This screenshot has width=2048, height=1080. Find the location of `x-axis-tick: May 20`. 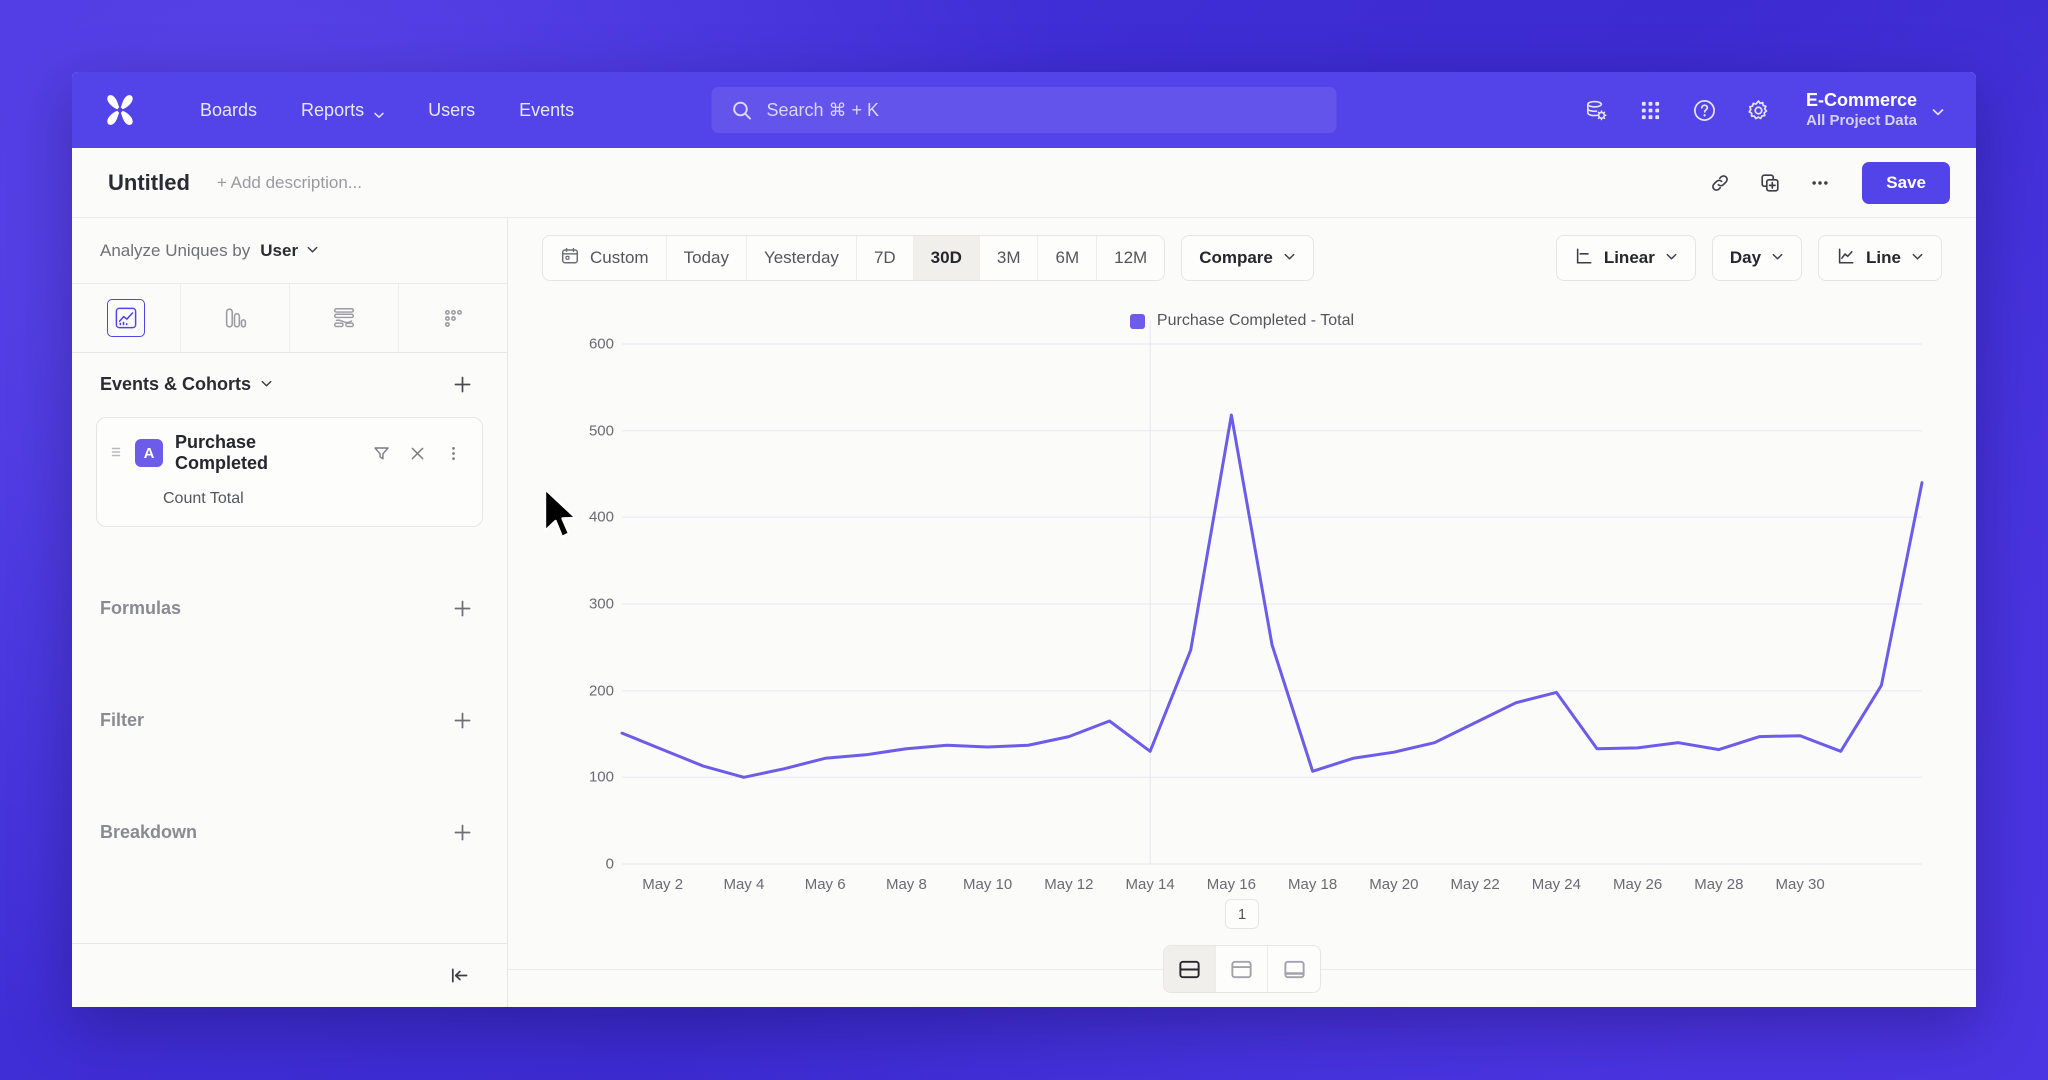

x-axis-tick: May 20 is located at coordinates (1394, 884).